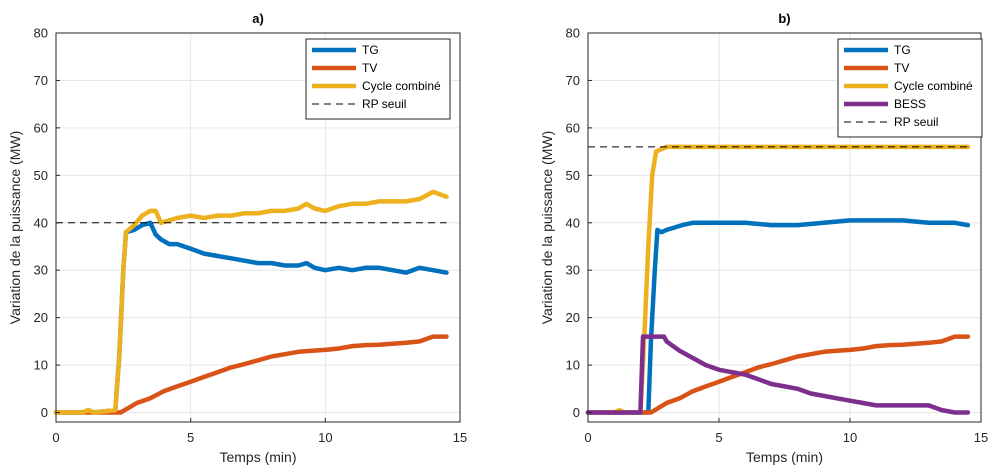  What do you see at coordinates (784, 18) in the screenshot?
I see `chart-title: b)` at bounding box center [784, 18].